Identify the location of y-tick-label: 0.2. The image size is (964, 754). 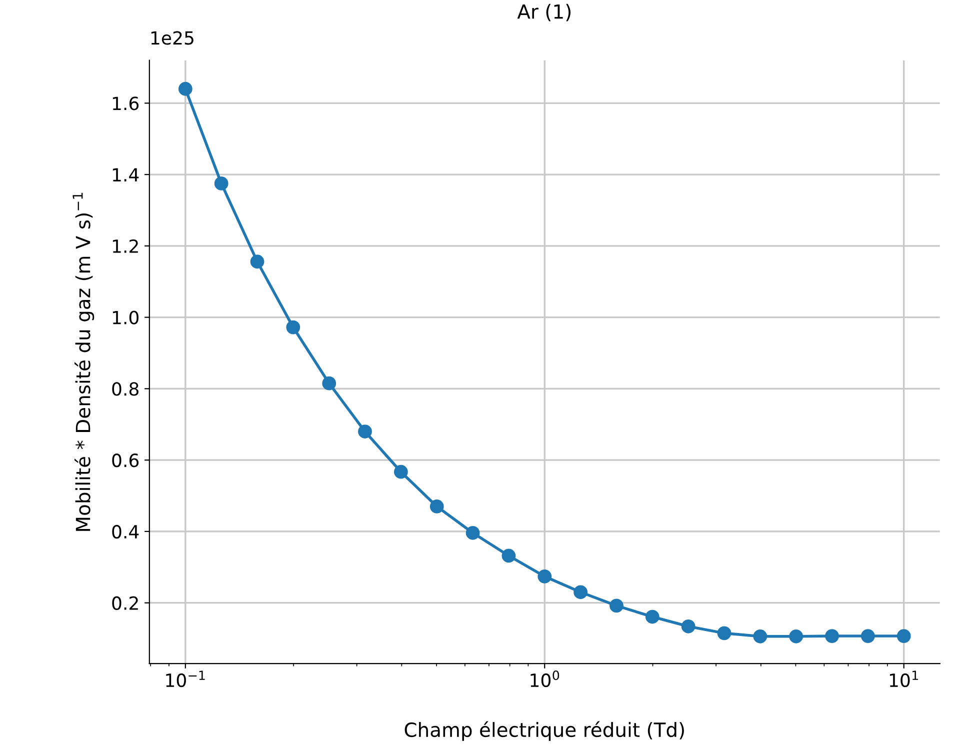
(125, 603).